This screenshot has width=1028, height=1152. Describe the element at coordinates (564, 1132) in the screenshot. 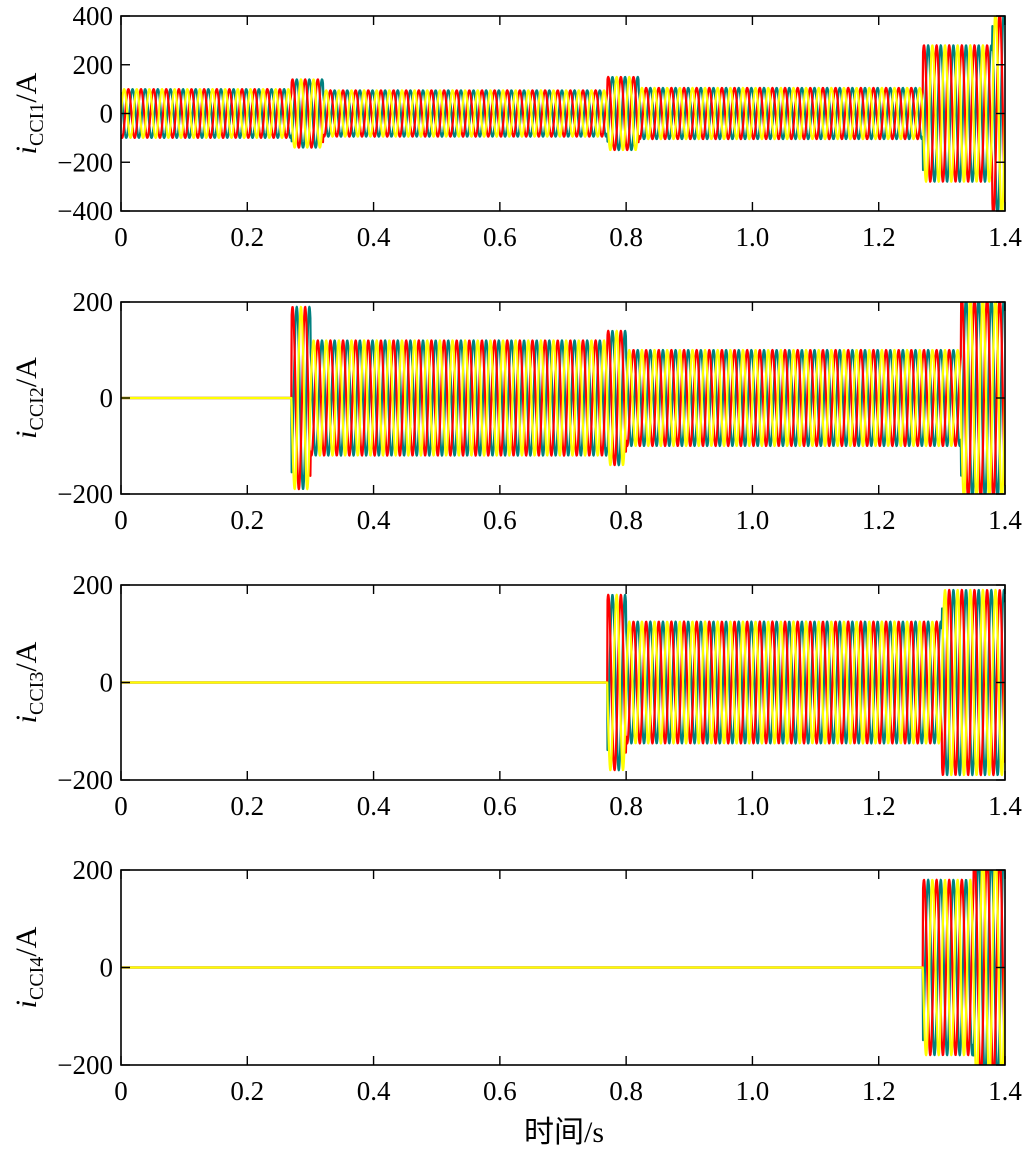

I see `x-axis-label: 时间/s` at that location.